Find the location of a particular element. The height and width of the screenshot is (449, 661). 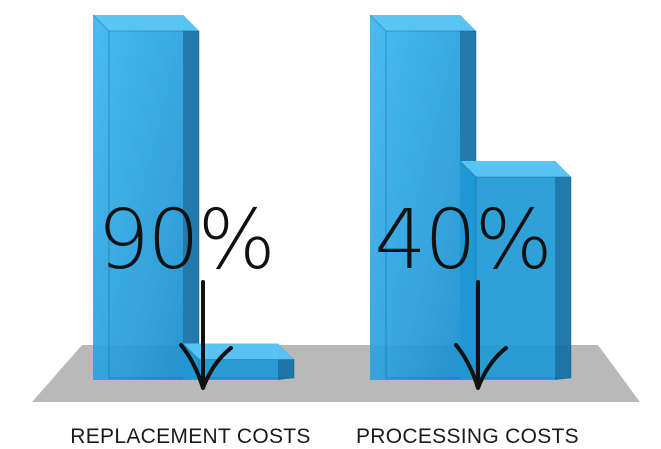

bar-1-full-edge-diag is located at coordinates (378, 23).